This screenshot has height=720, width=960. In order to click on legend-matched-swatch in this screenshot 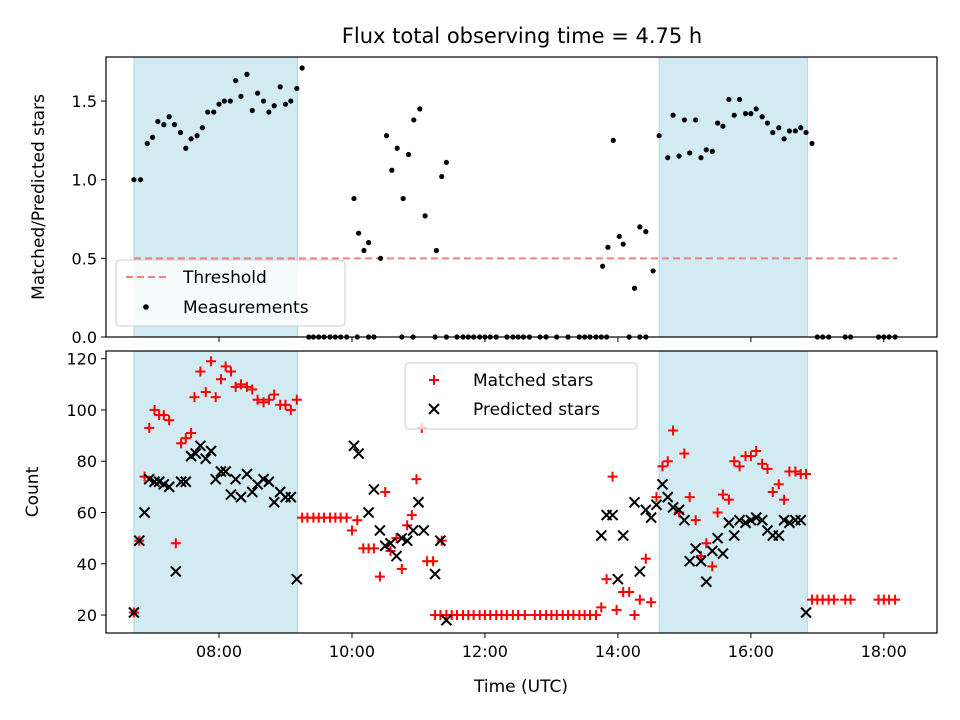, I will do `click(434, 380)`.